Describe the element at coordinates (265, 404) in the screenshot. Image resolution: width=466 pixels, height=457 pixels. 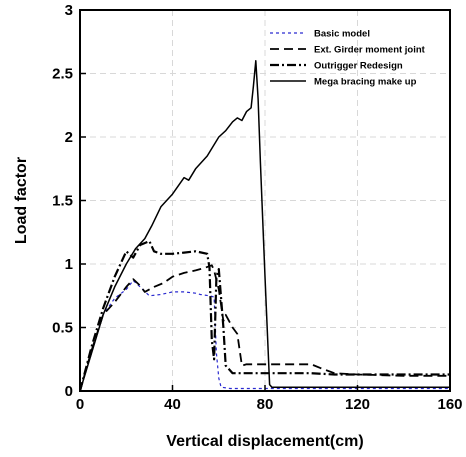
I see `x-tick-label: 80` at that location.